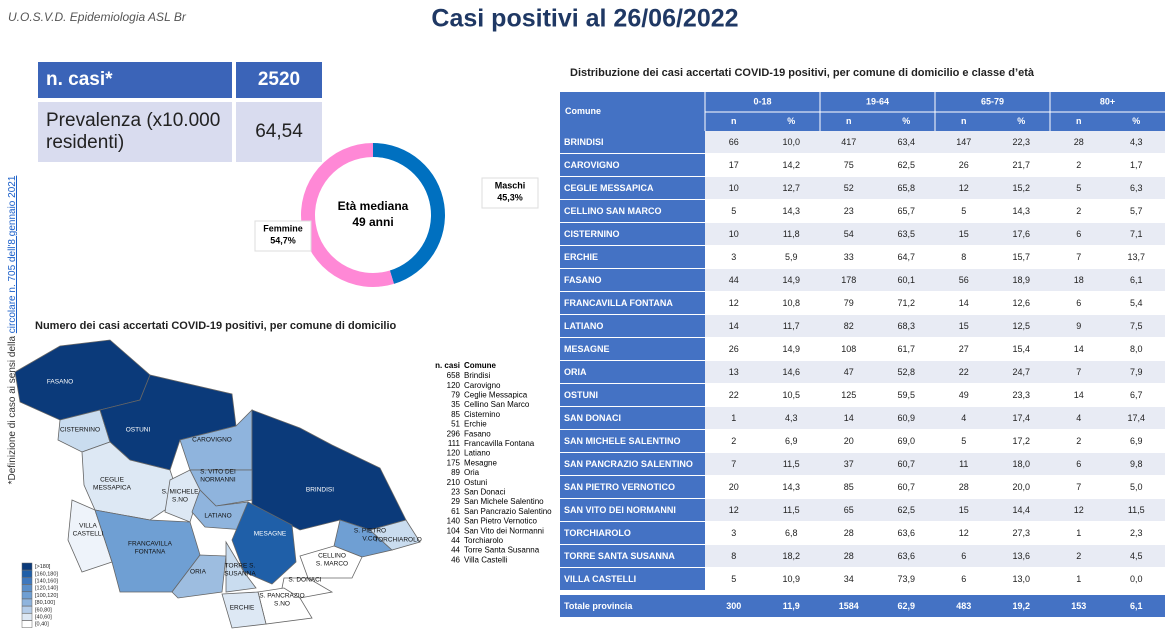 The height and width of the screenshot is (644, 1170). I want to click on table-cell: 14, so click(1079, 395).